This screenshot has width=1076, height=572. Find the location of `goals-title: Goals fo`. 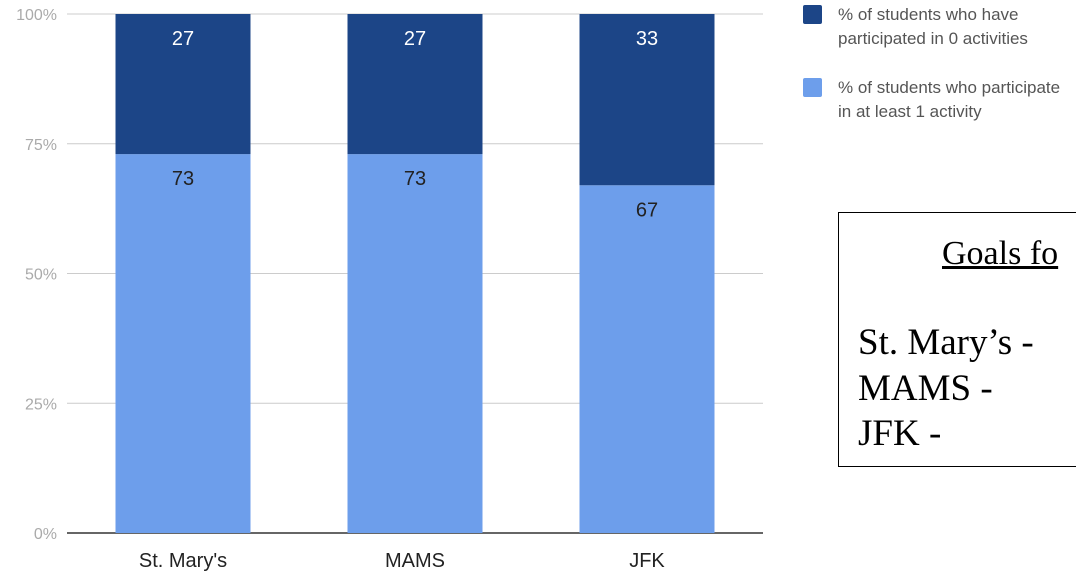

goals-title: Goals fo is located at coordinates (1000, 253).